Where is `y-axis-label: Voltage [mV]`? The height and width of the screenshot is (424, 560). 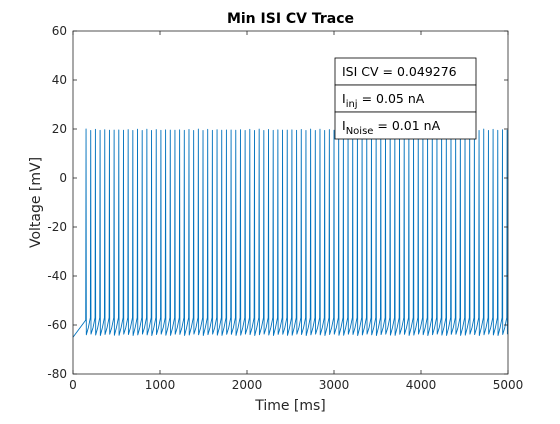
y-axis-label: Voltage [mV] is located at coordinates (36, 202).